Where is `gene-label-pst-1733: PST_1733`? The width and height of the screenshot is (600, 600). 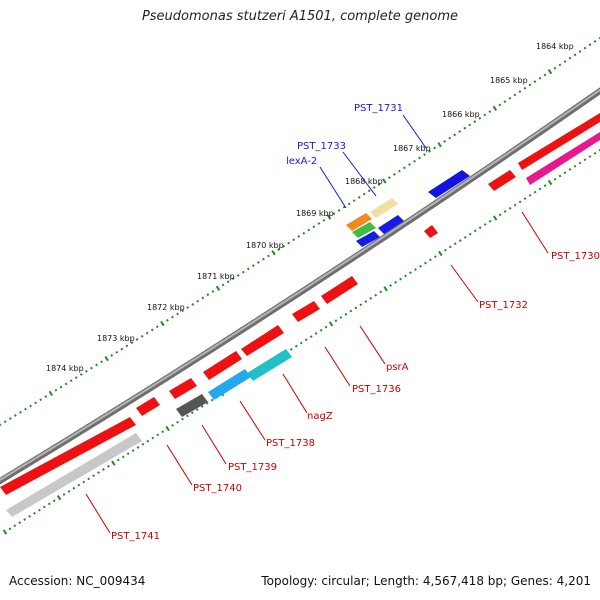
gene-label-pst-1733: PST_1733 is located at coordinates (321, 146).